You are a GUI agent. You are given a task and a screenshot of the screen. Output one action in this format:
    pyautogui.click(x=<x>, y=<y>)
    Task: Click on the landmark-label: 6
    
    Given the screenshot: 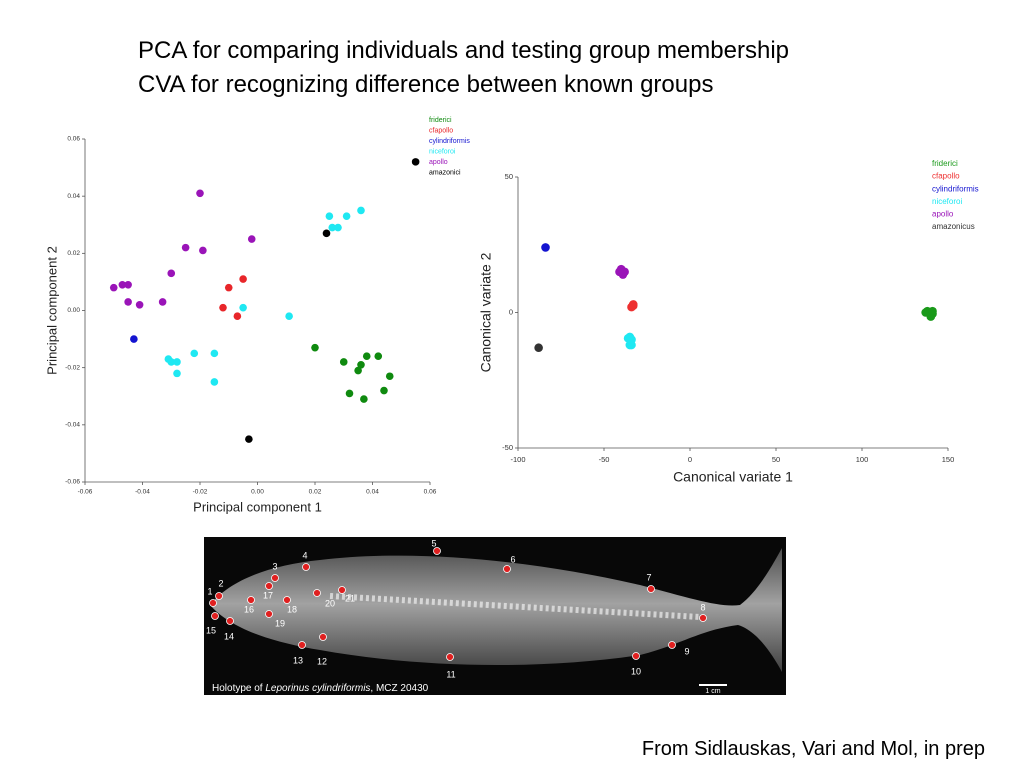 What is the action you would take?
    pyautogui.click(x=512, y=559)
    